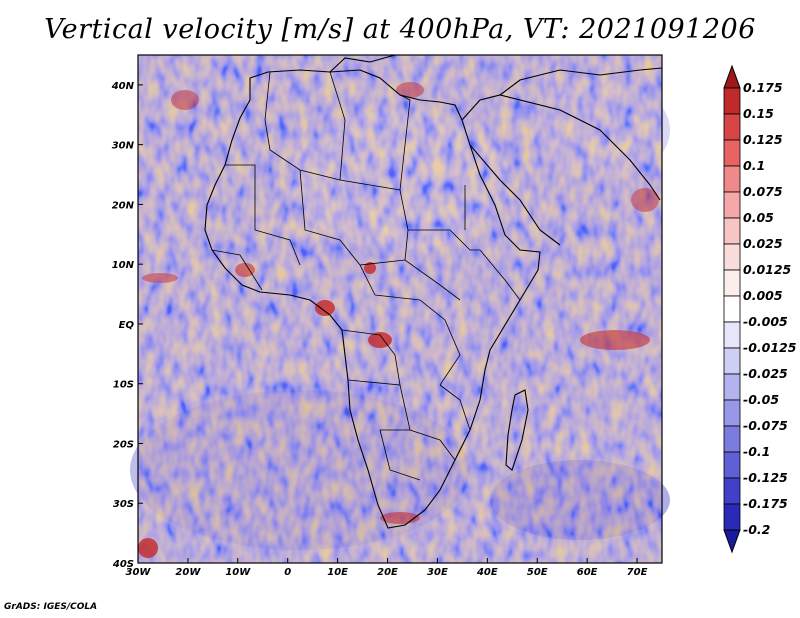 The height and width of the screenshot is (618, 800). Describe the element at coordinates (123, 86) in the screenshot. I see `y-tick-label: 40N` at that location.